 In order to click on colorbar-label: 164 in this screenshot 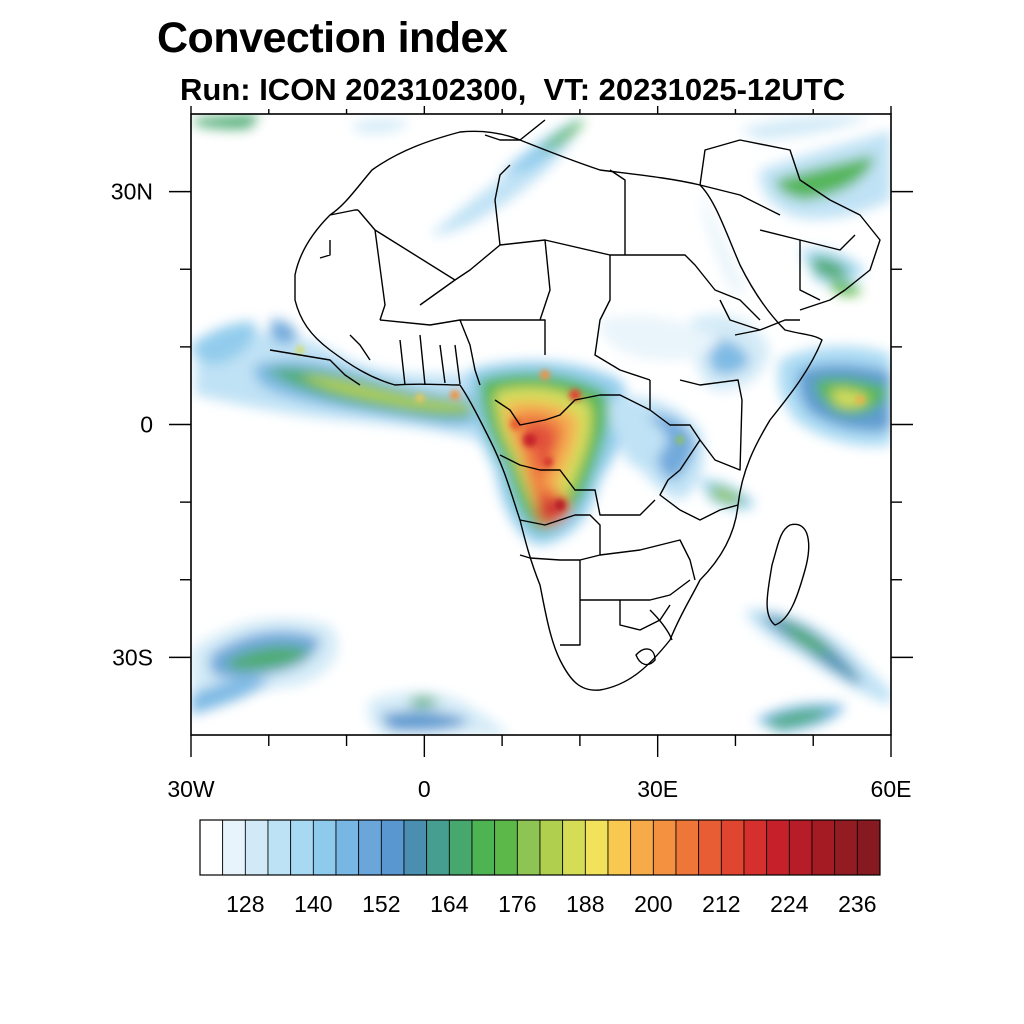, I will do `click(449, 904)`.